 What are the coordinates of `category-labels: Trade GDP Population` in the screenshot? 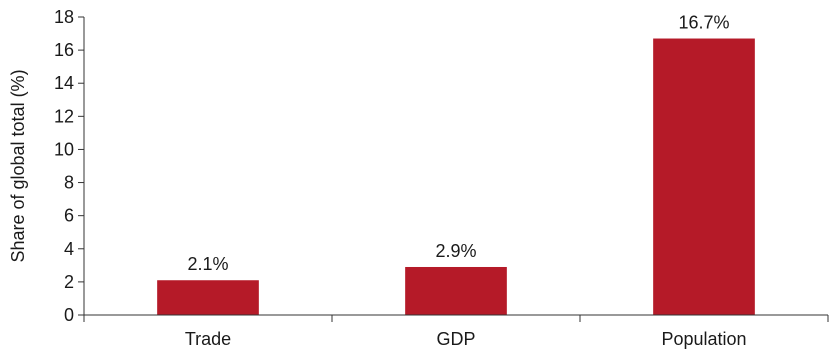 It's located at (466, 339).